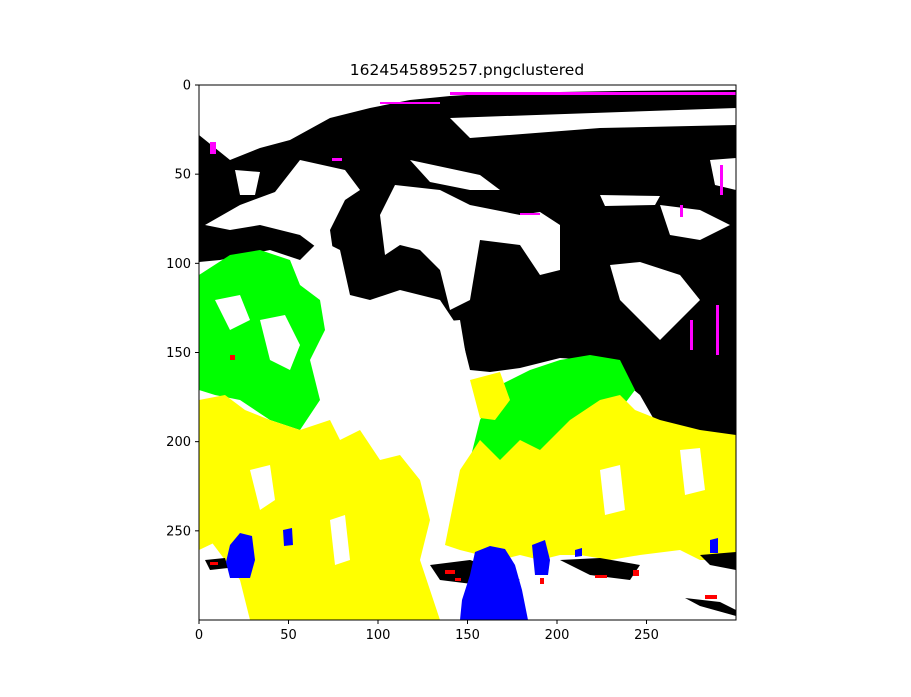 This screenshot has height=697, width=911. I want to click on y-tick-label: 50, so click(182, 175).